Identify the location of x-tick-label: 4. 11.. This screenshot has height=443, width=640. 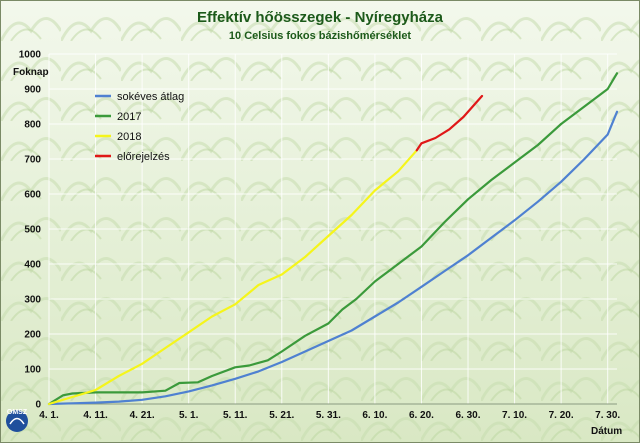
(95, 415).